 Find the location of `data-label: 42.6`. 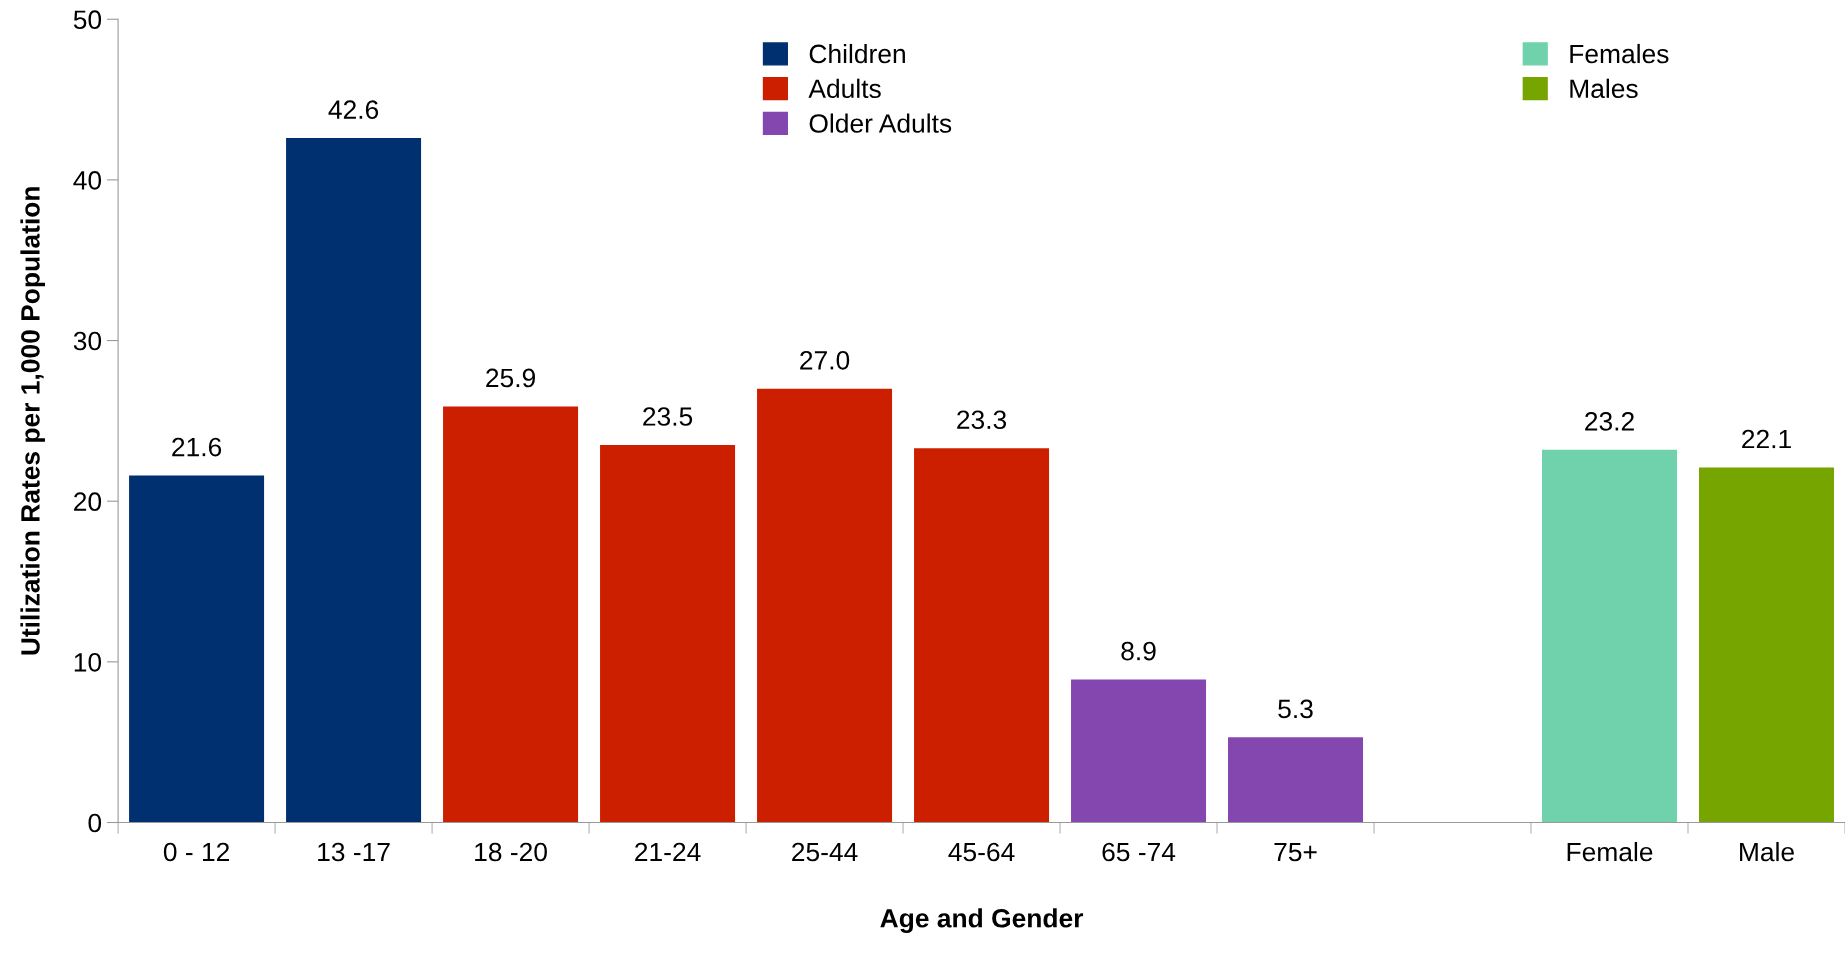

data-label: 42.6 is located at coordinates (353, 110).